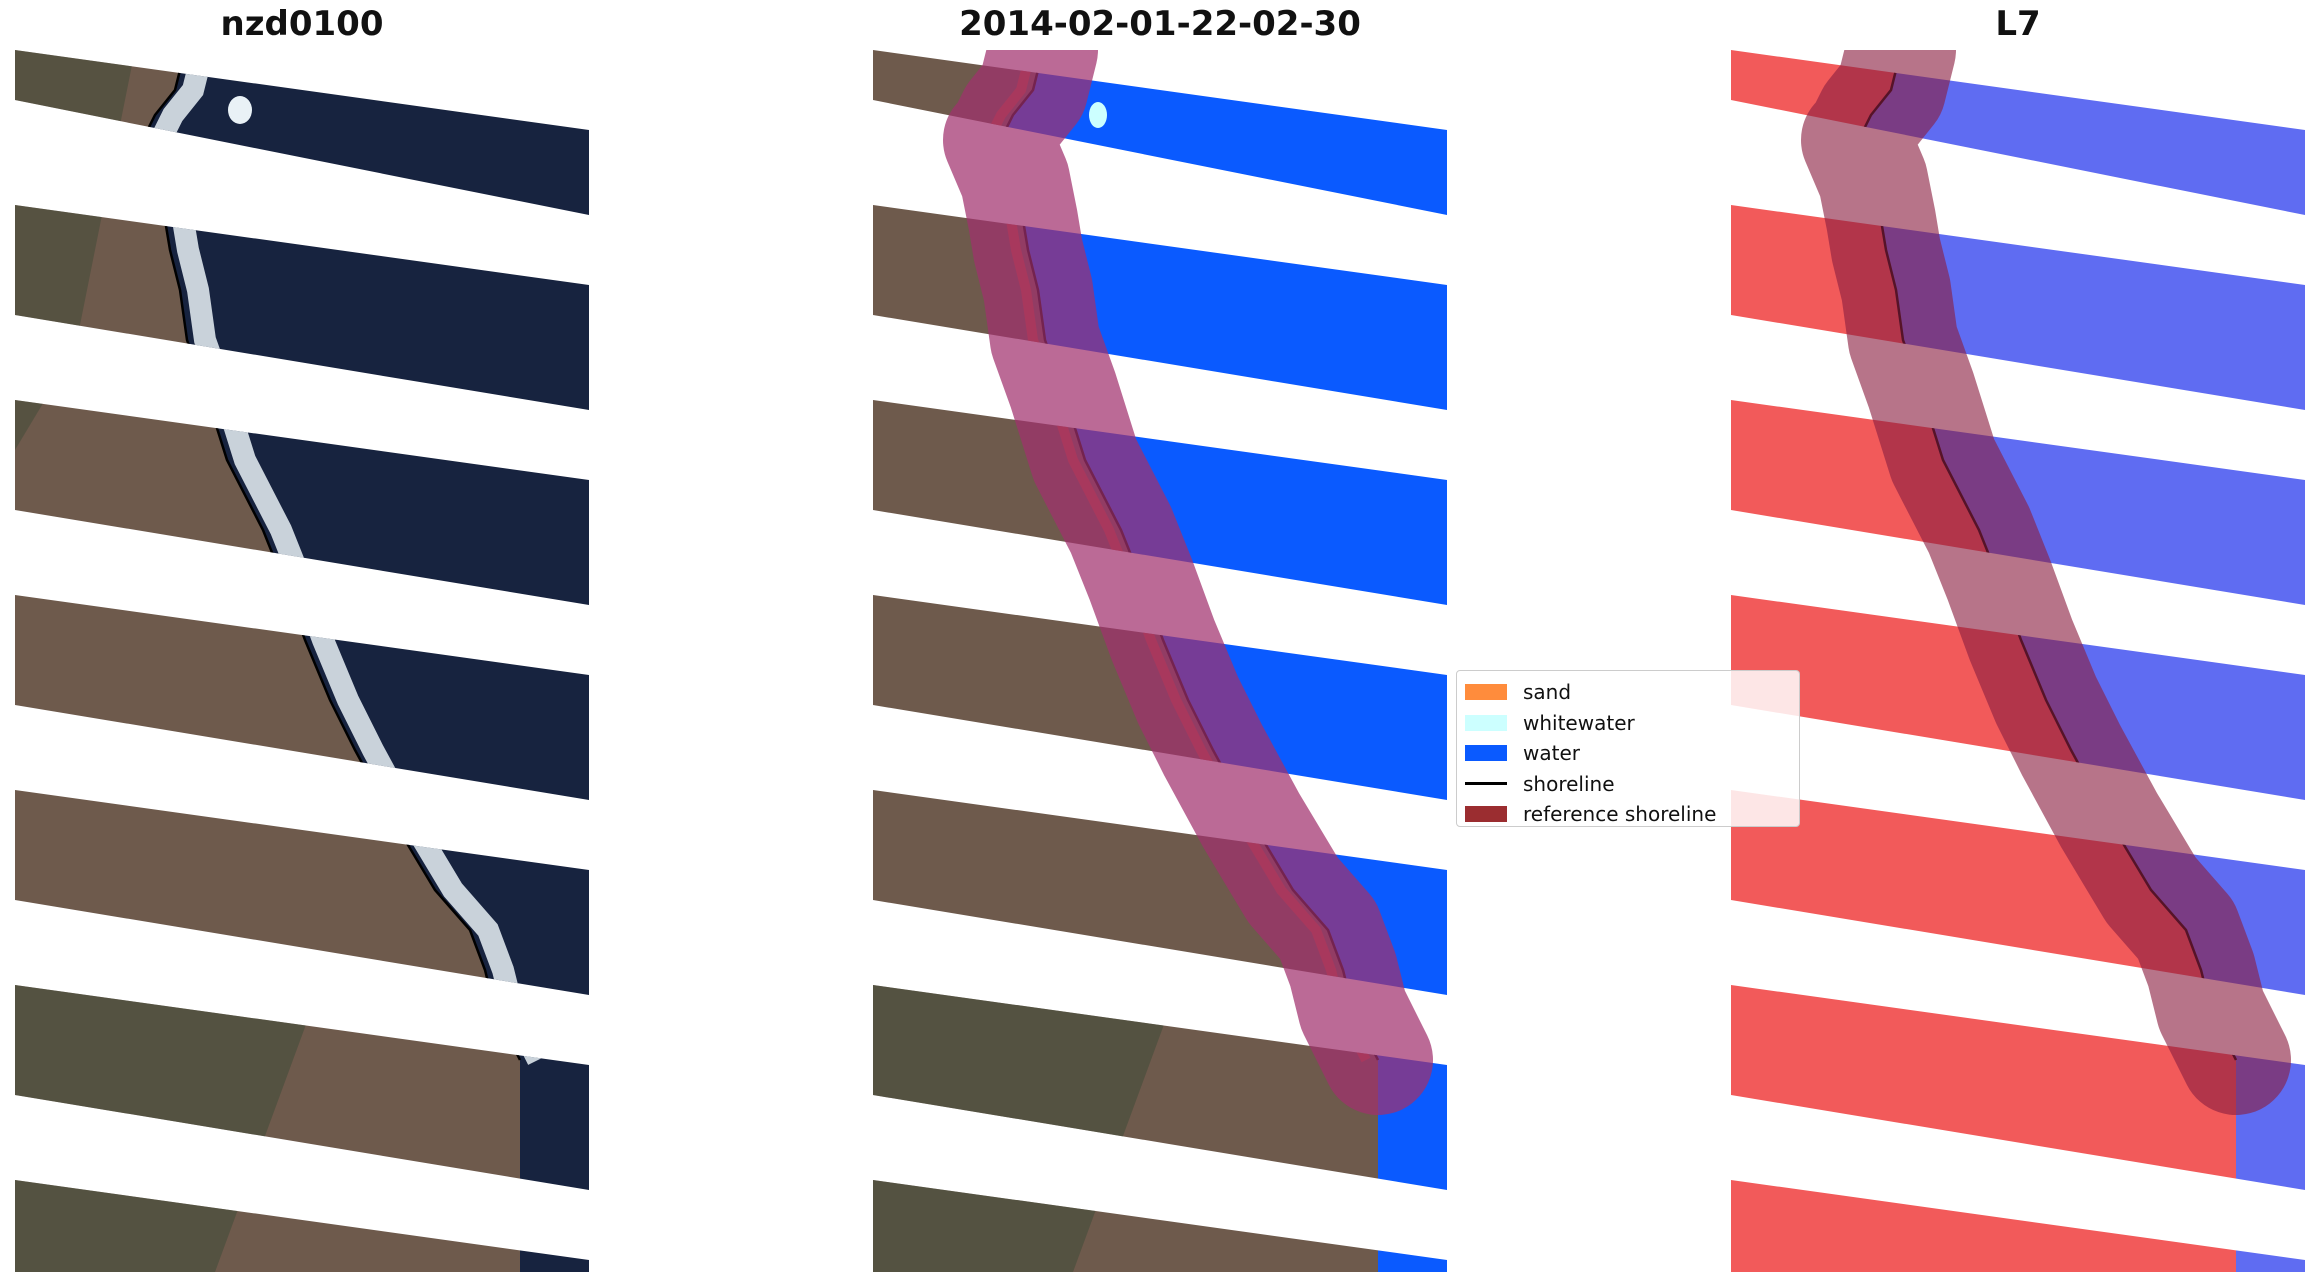 This screenshot has width=2317, height=1283. I want to click on legend-label: sand, so click(1547, 692).